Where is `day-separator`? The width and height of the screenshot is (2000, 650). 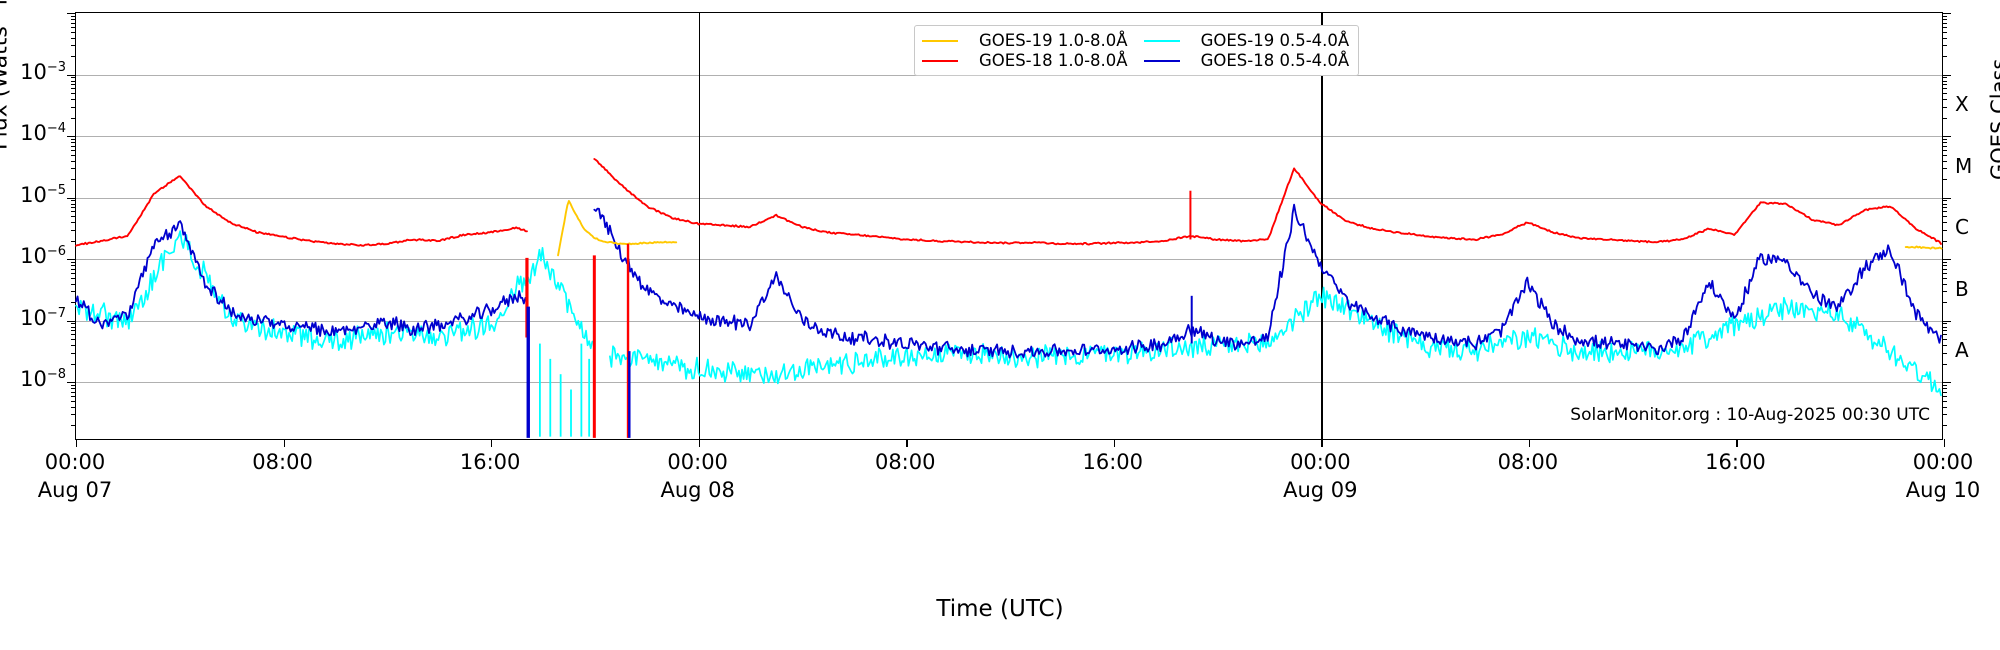 day-separator is located at coordinates (1322, 226).